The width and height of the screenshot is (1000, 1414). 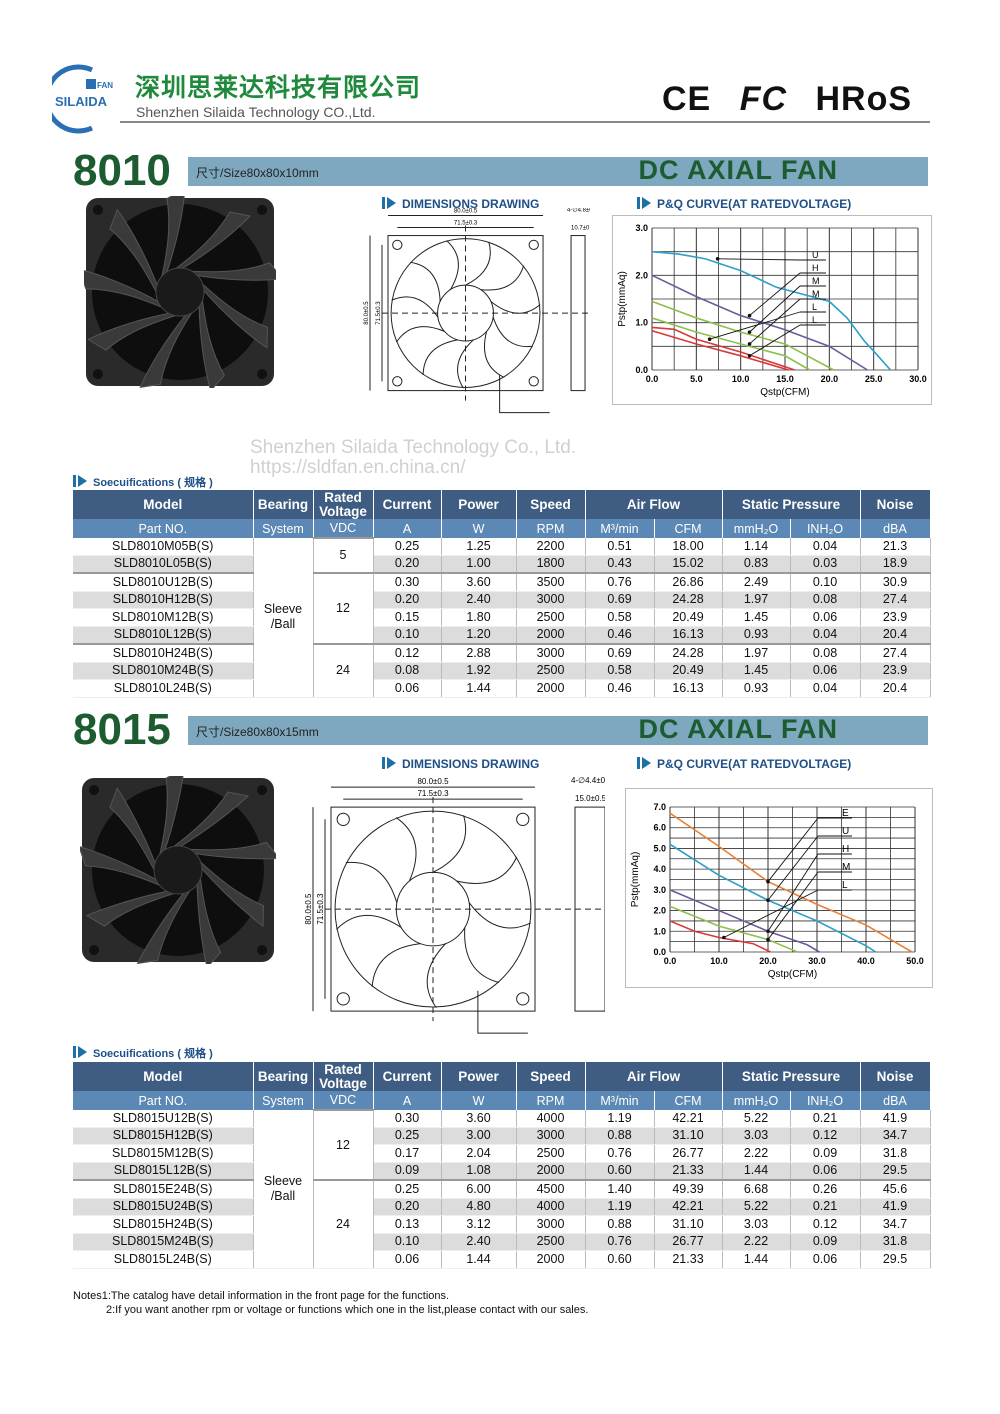 What do you see at coordinates (479, 564) in the screenshot?
I see `cell-value: 1.00` at bounding box center [479, 564].